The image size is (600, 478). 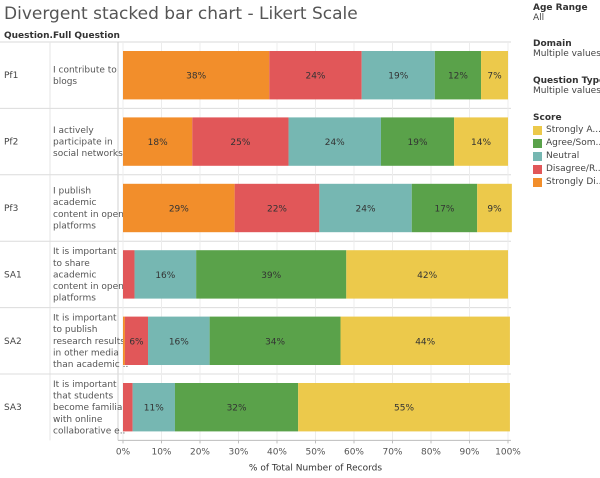 What do you see at coordinates (13, 408) in the screenshot?
I see `row-code: SA3` at bounding box center [13, 408].